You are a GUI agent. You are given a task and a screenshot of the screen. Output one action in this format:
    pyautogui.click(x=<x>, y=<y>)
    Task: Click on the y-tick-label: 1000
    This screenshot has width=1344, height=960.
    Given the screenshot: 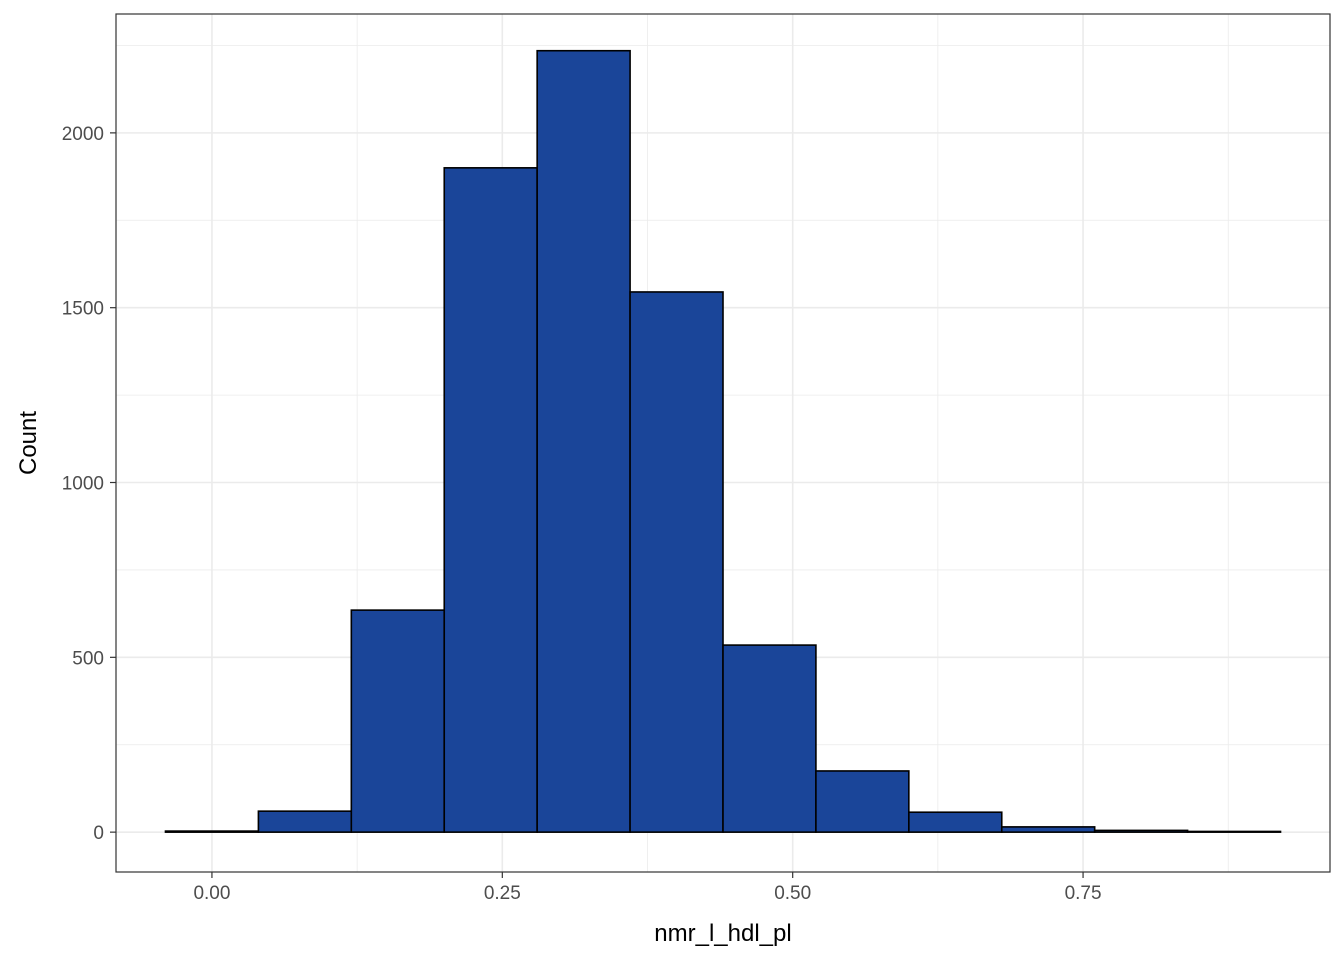 What is the action you would take?
    pyautogui.click(x=83, y=484)
    